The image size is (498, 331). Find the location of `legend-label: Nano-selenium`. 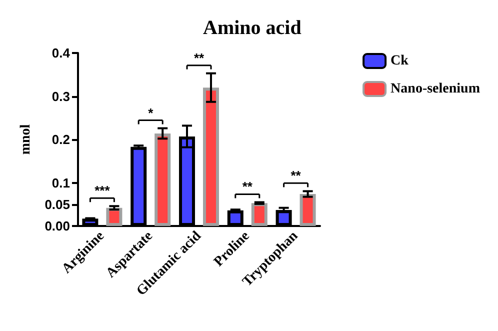

legend-label: Nano-selenium is located at coordinates (435, 89).